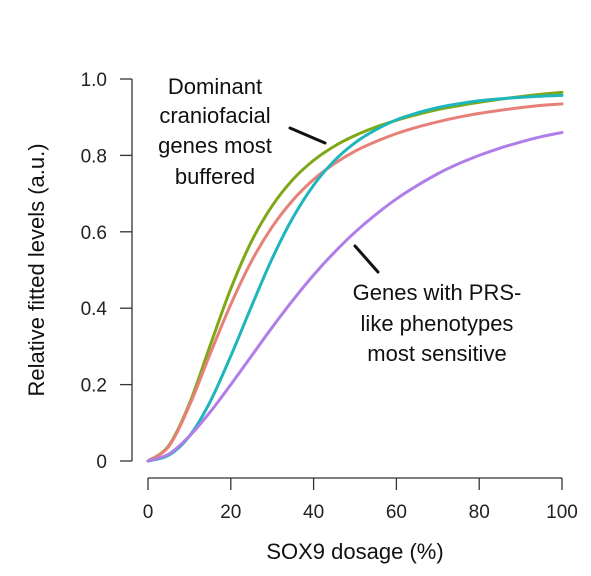  I want to click on y-axis-label: Relative fitted levels (a.u.), so click(36, 269).